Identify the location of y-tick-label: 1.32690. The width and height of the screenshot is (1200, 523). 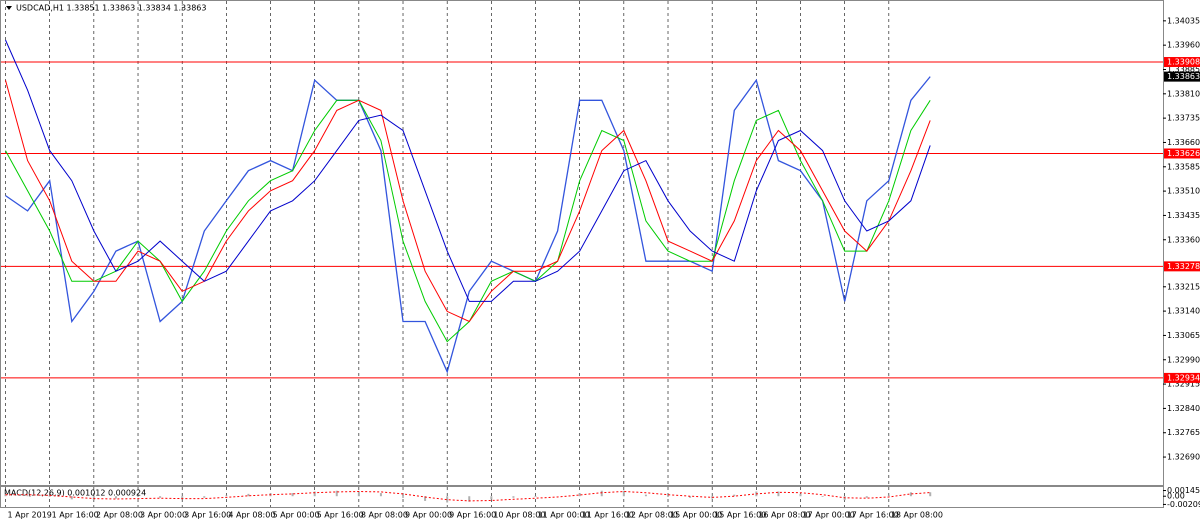
(1183, 457).